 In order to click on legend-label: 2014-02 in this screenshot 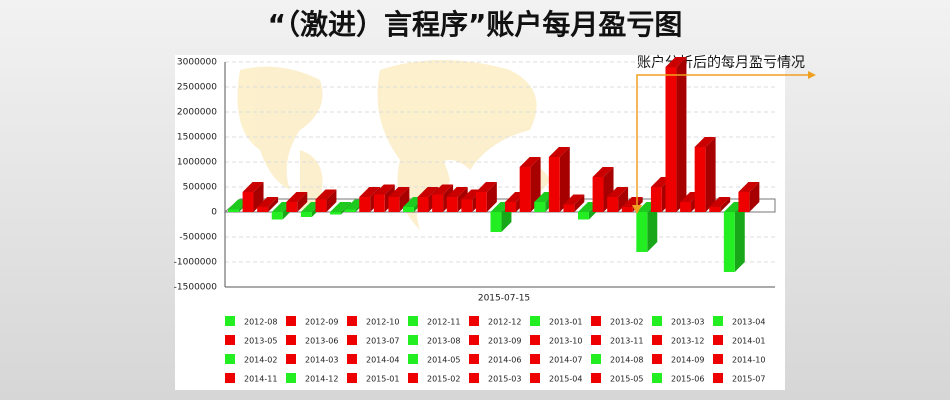, I will do `click(260, 360)`.